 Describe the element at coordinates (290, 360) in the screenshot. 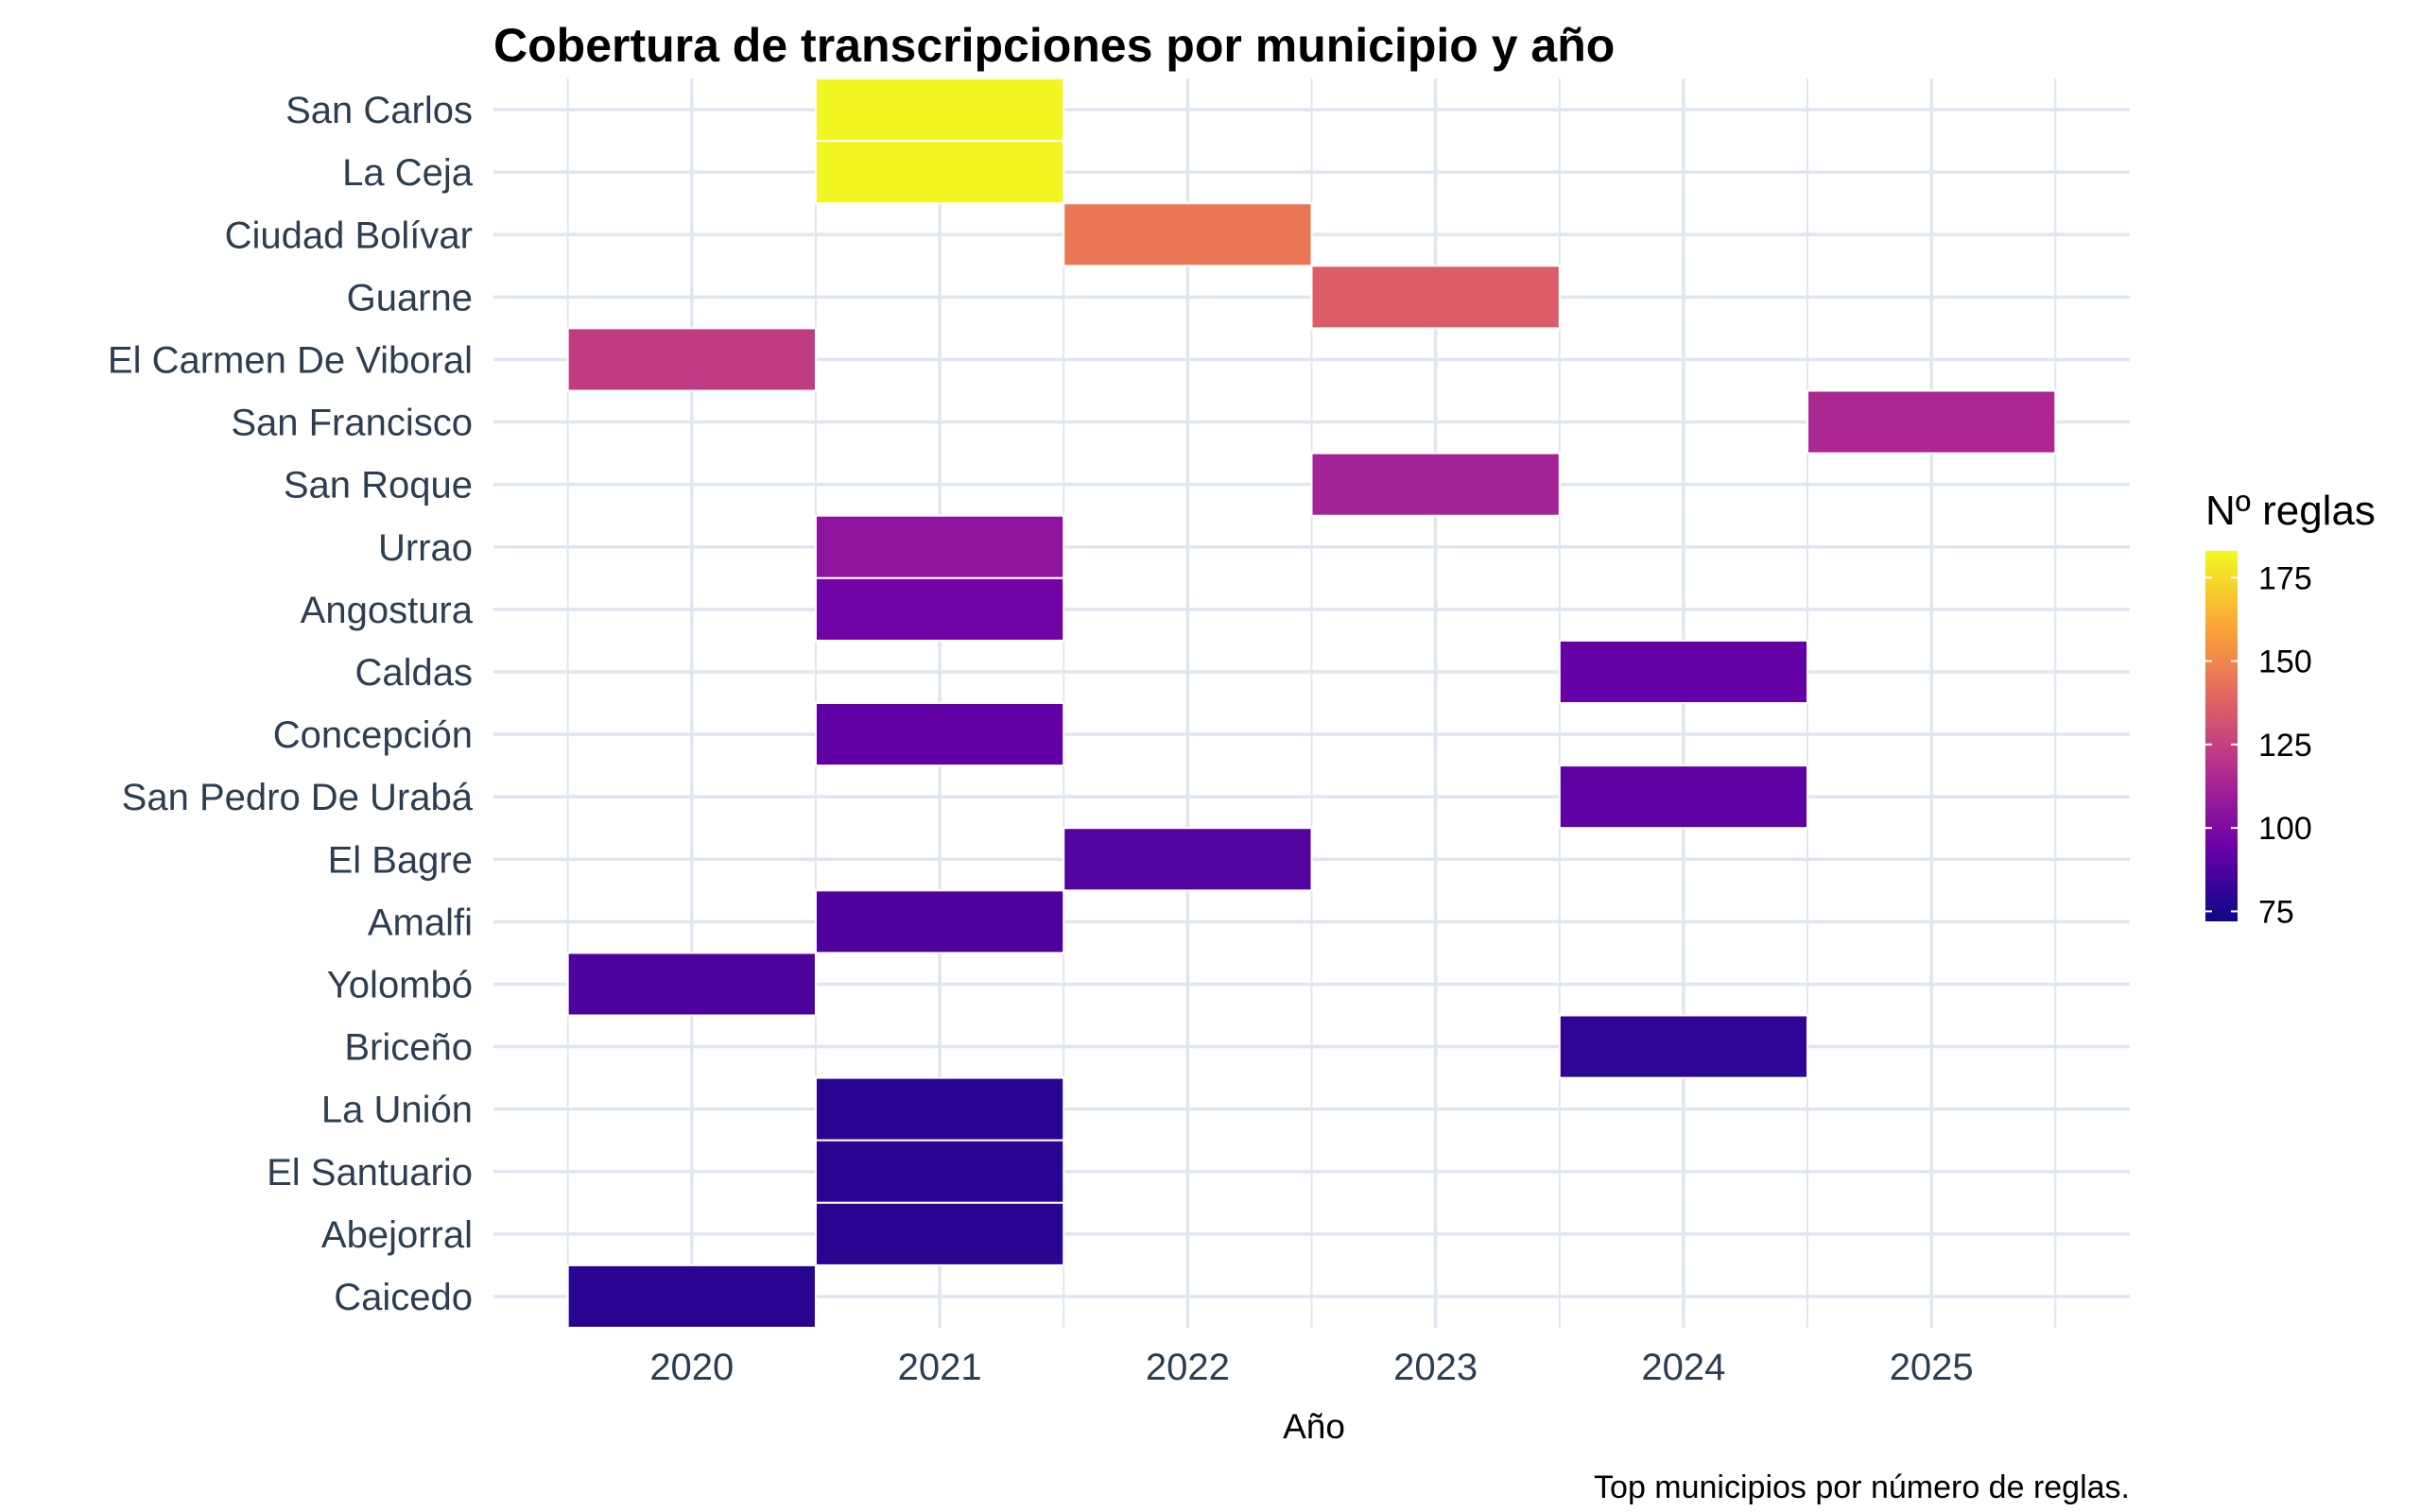

I see `y-tick-label: El Carmen De Viboral` at that location.